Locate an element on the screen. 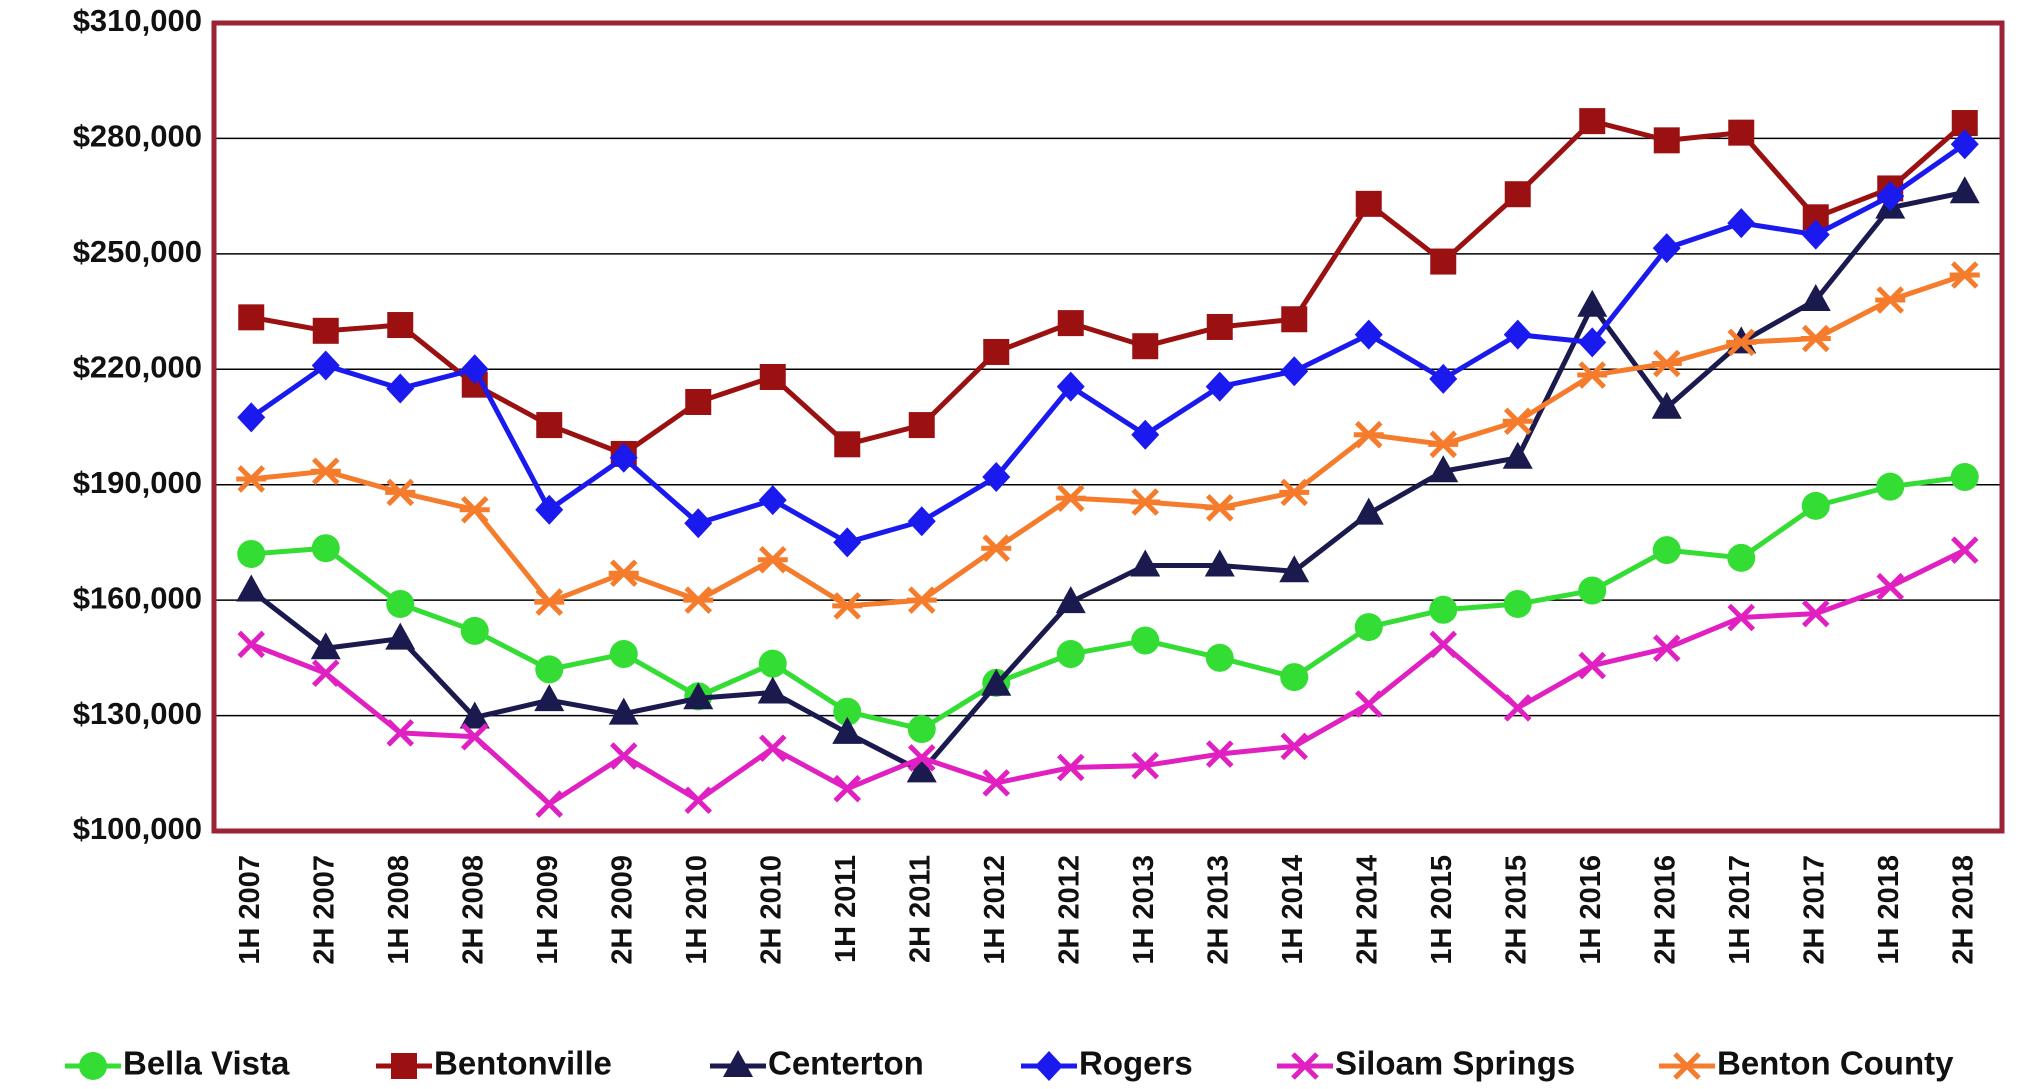  x-tick-label: 2H 2007 is located at coordinates (324, 910).